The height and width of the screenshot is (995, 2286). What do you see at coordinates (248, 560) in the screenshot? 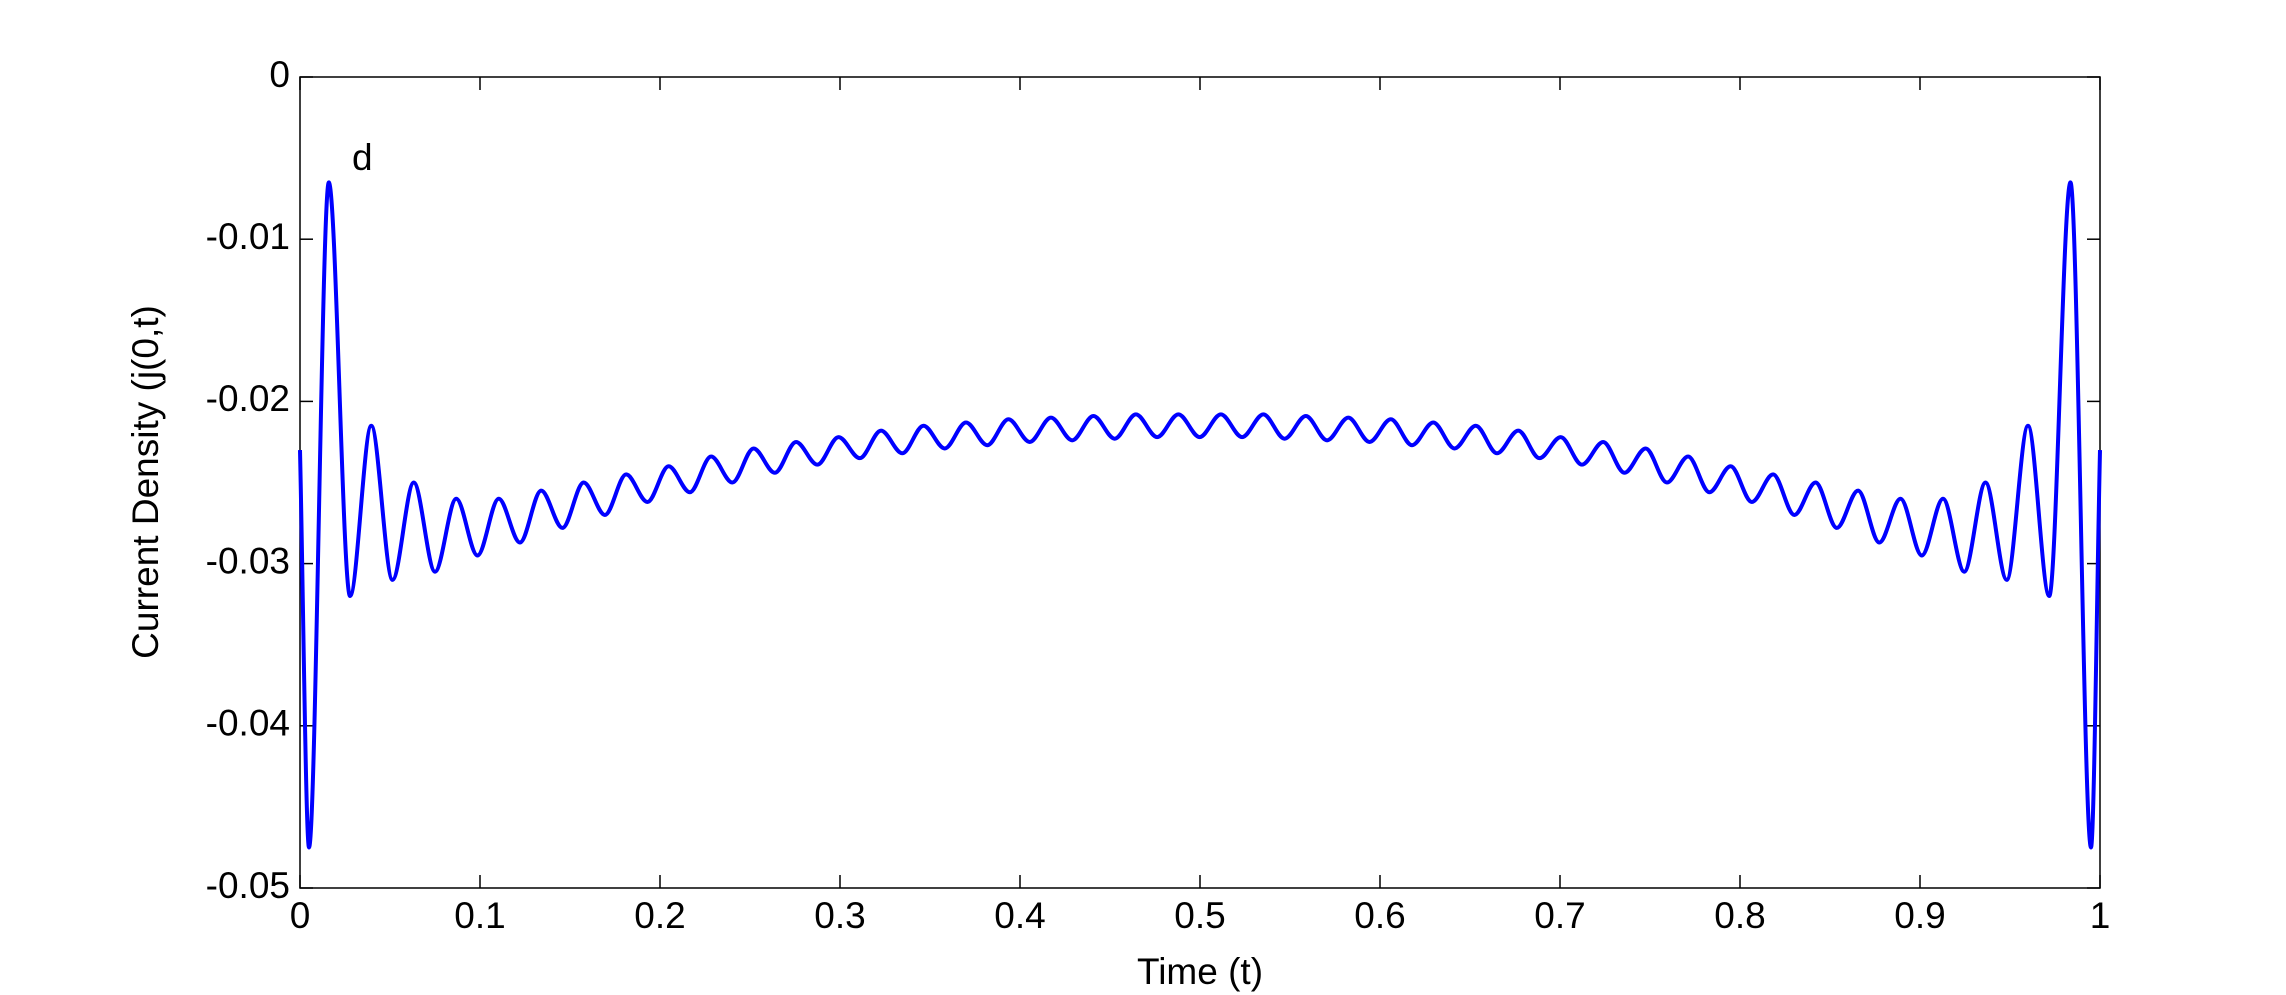
I see `y-tick-label: -0.03` at bounding box center [248, 560].